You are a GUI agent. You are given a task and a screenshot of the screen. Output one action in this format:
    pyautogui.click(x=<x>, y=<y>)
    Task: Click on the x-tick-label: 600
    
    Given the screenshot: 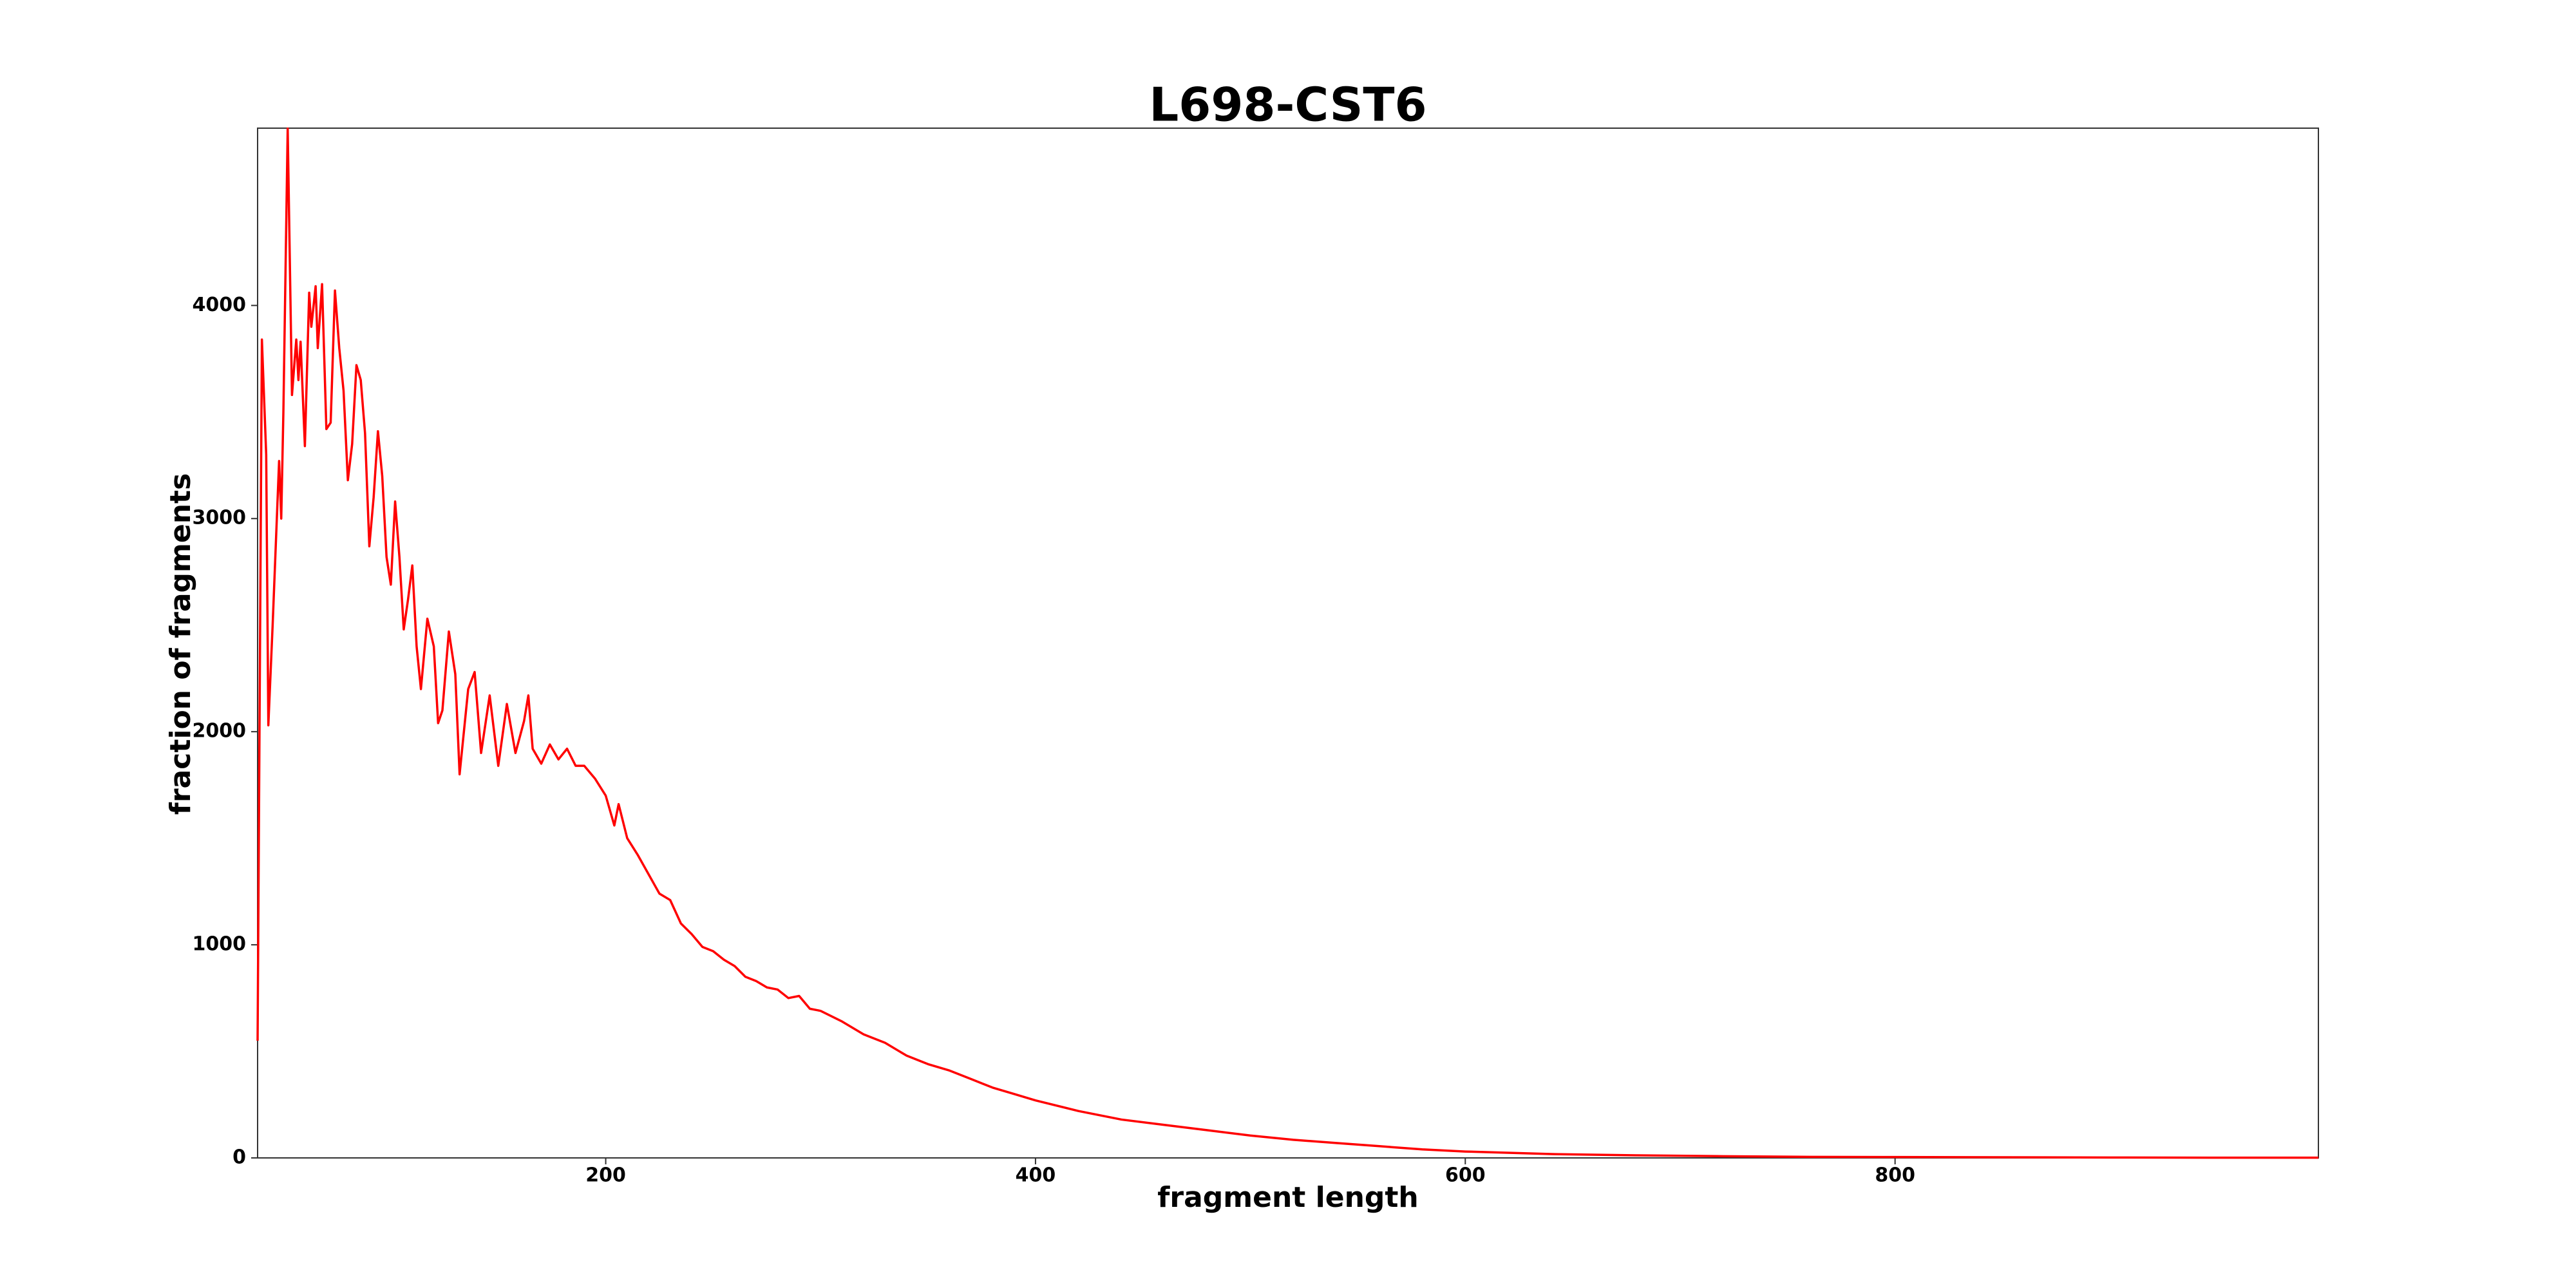 What is the action you would take?
    pyautogui.click(x=1465, y=1175)
    